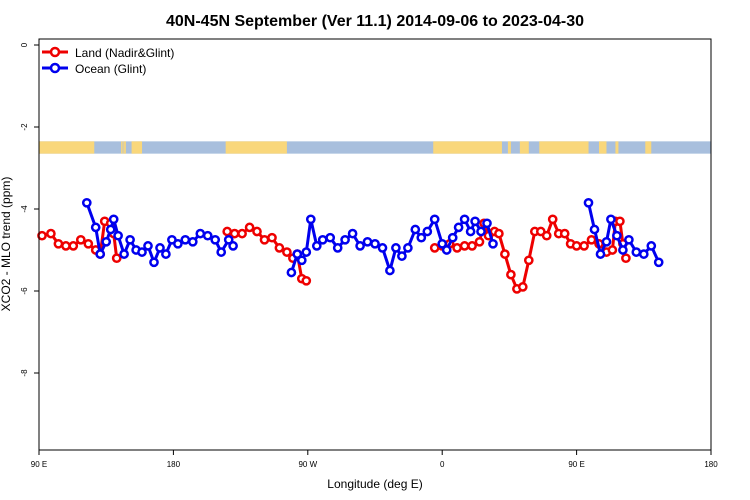 This screenshot has height=500, width=750. Describe the element at coordinates (24, 209) in the screenshot. I see `y-tick-label: -4` at that location.